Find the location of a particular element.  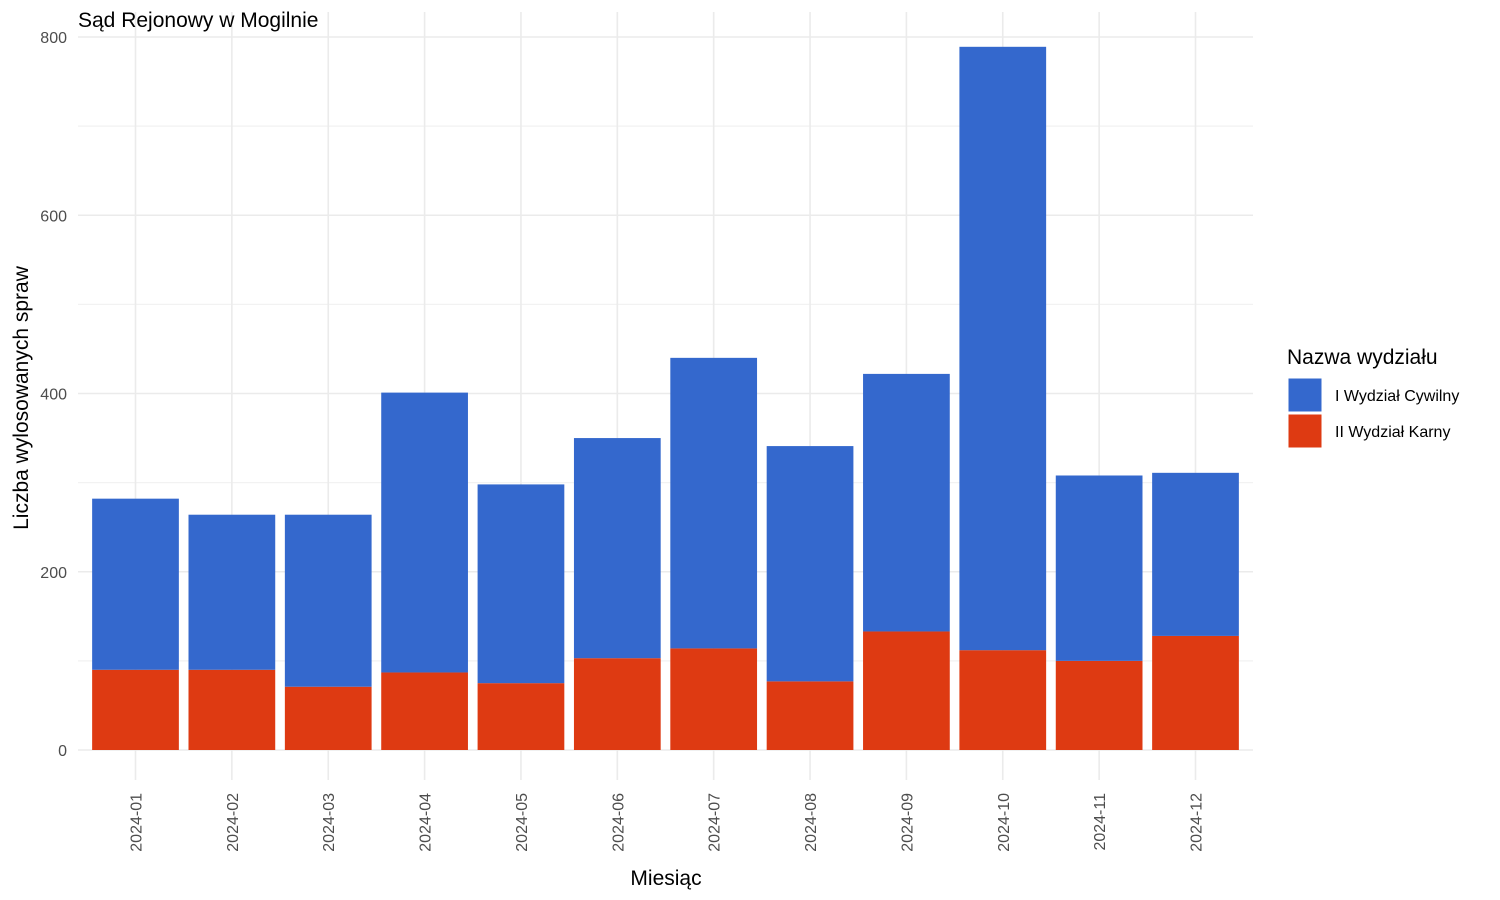

y-tick-label: 0 is located at coordinates (62, 751).